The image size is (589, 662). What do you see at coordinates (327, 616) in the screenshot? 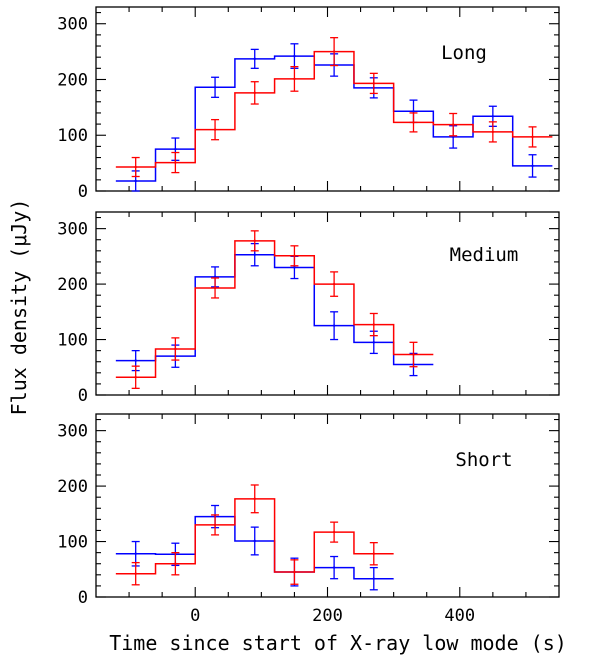
I see `x-tick-label: 200` at bounding box center [327, 616].